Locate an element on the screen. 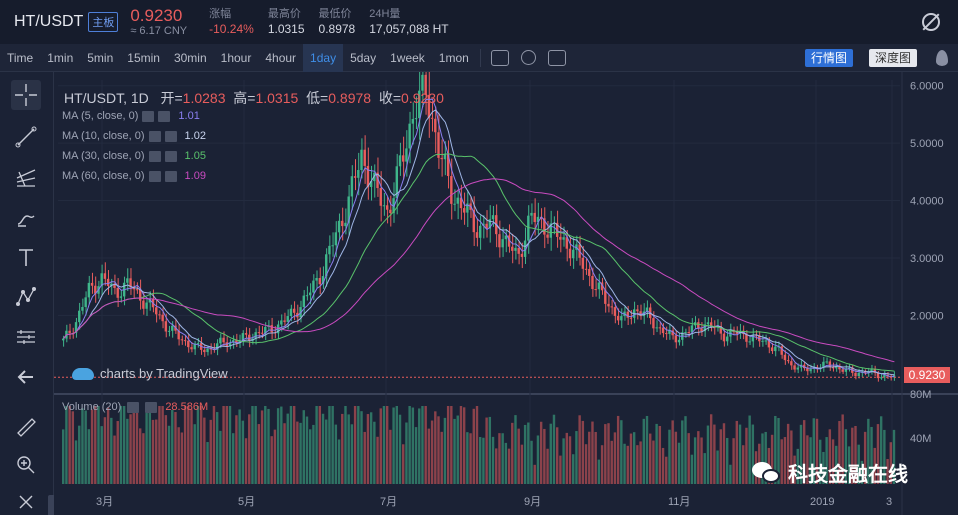  legend-low: 0.8978 is located at coordinates (350, 98).